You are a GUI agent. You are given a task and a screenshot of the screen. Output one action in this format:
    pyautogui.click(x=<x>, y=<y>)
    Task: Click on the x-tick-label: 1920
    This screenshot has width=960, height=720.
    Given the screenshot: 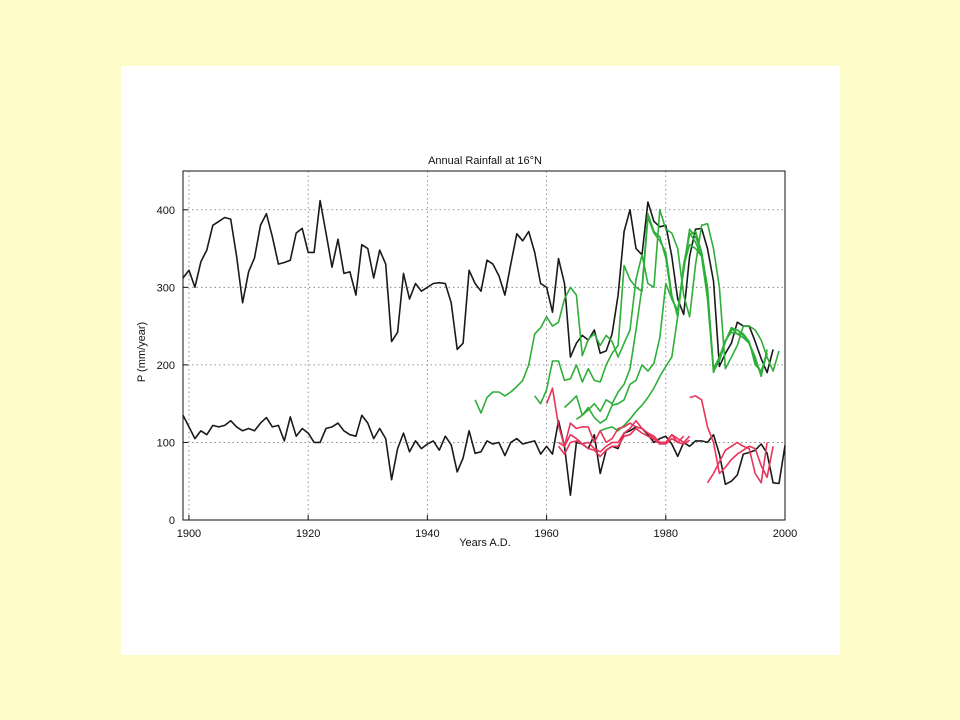 What is the action you would take?
    pyautogui.click(x=308, y=534)
    